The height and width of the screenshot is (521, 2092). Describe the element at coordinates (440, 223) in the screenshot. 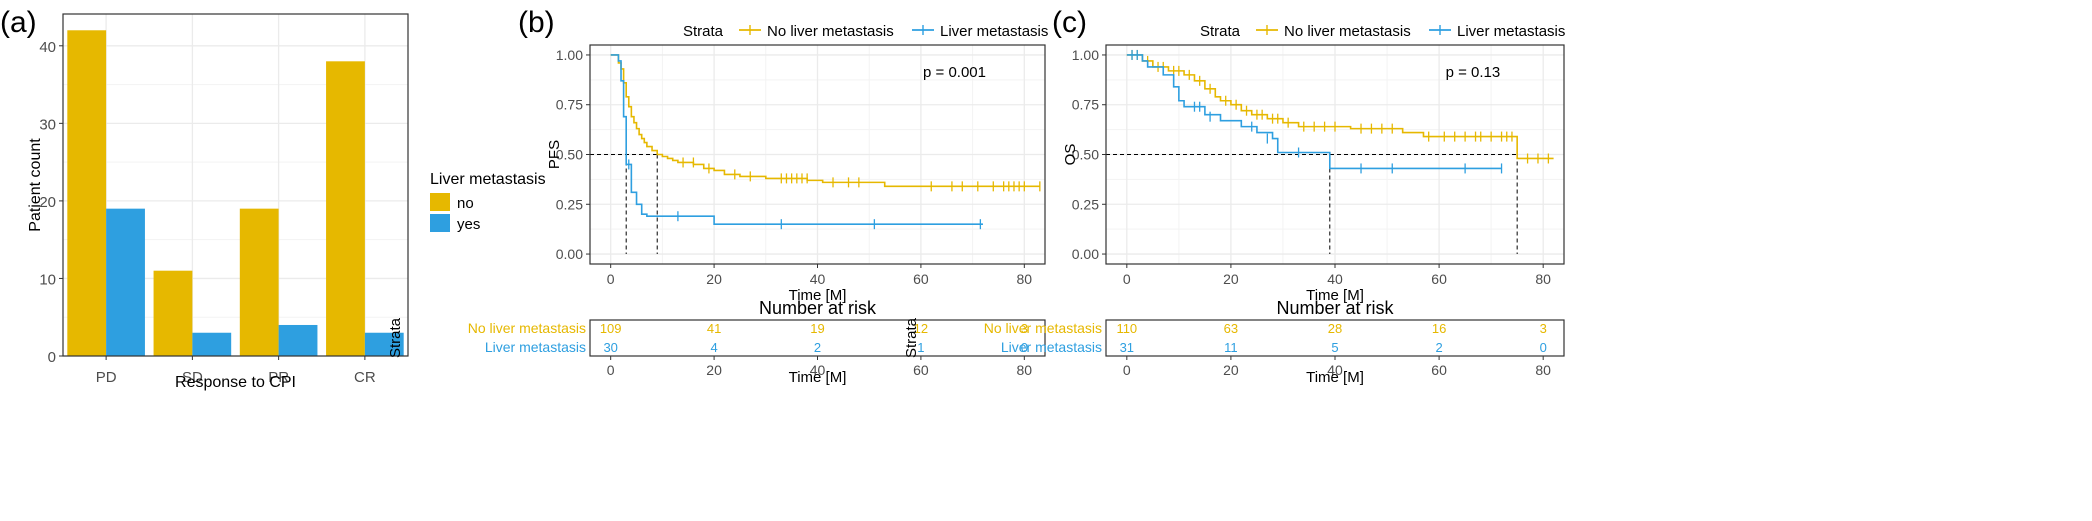

I see `legend-key-yes` at that location.